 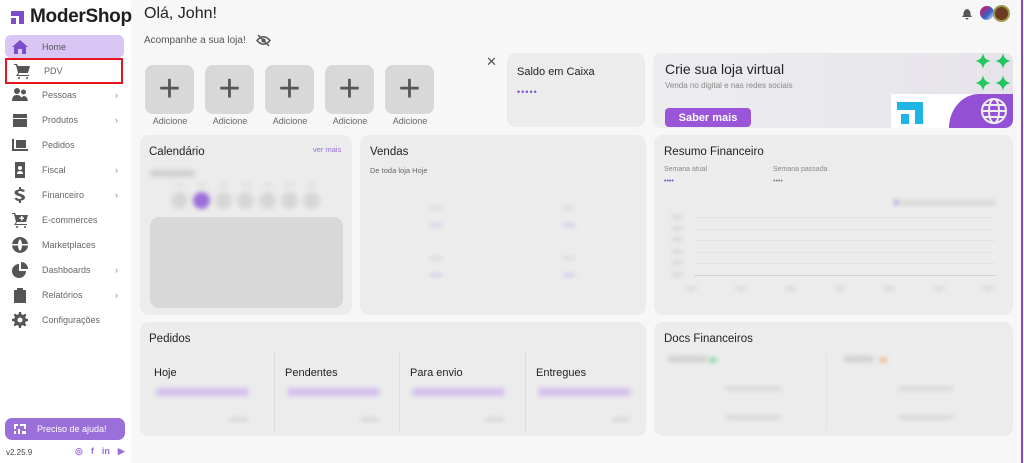 What do you see at coordinates (64, 219) in the screenshot?
I see `sidebar-item-e-commerces: E-commerces` at bounding box center [64, 219].